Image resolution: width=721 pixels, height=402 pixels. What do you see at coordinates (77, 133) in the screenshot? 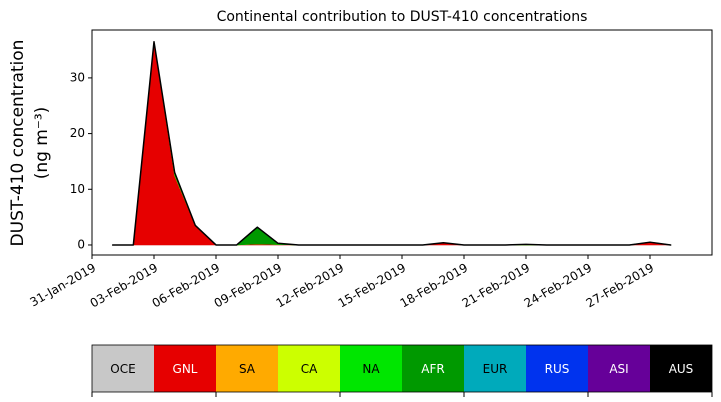
I see `y-tick-label: 20` at bounding box center [77, 133].